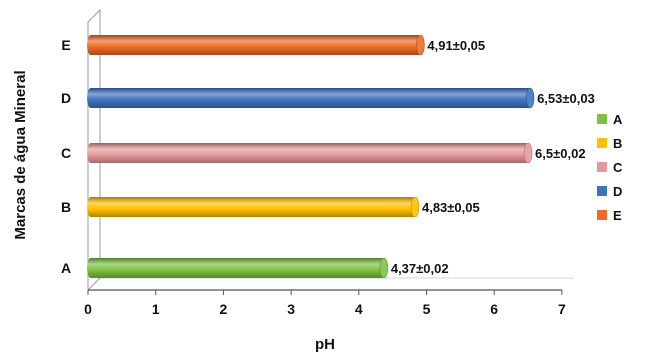  I want to click on x-tick-label: 0, so click(88, 309).